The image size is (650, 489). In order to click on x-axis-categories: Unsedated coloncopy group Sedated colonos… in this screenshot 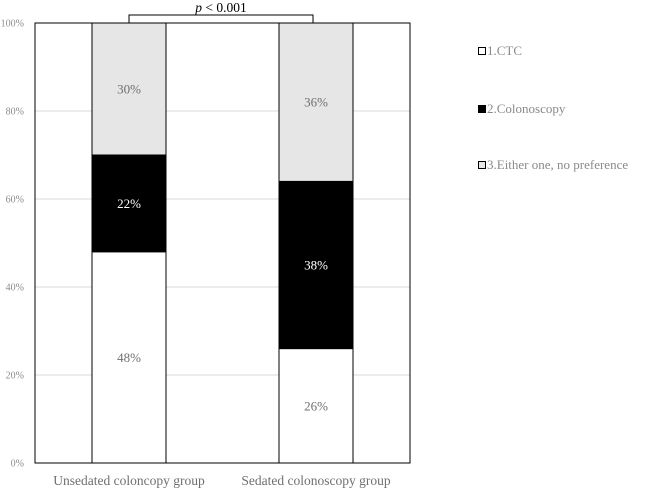, I will do `click(222, 480)`.